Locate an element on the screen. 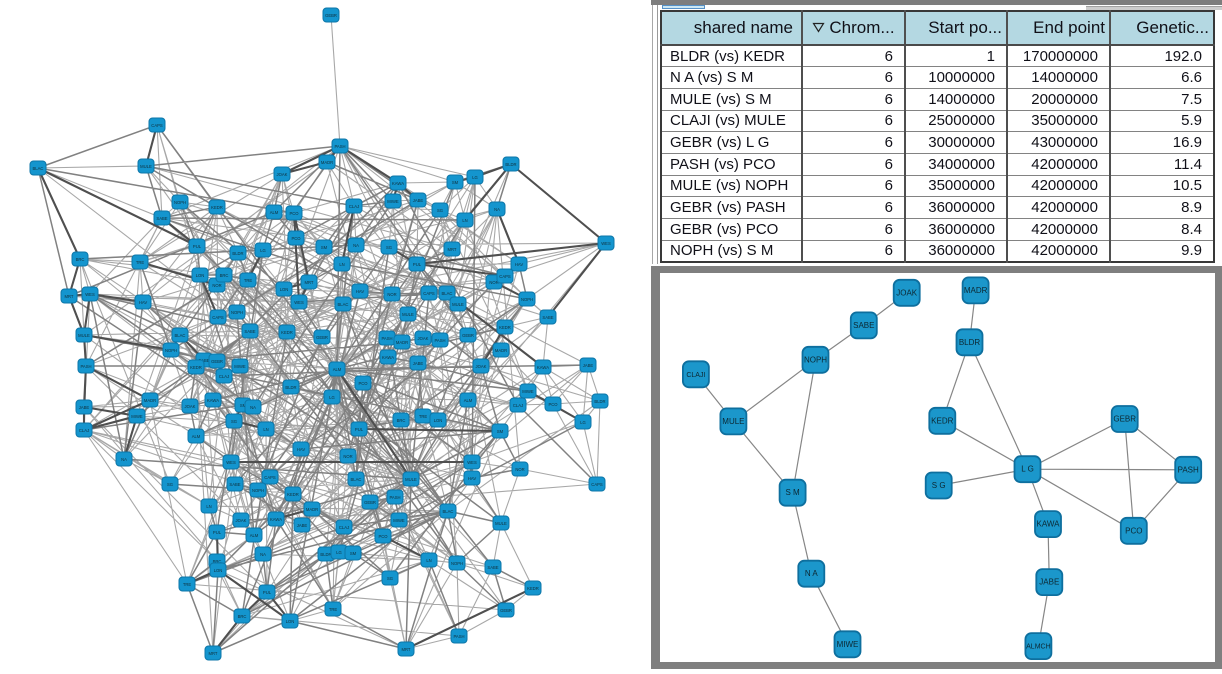  svg-text: PUL is located at coordinates (359, 429).